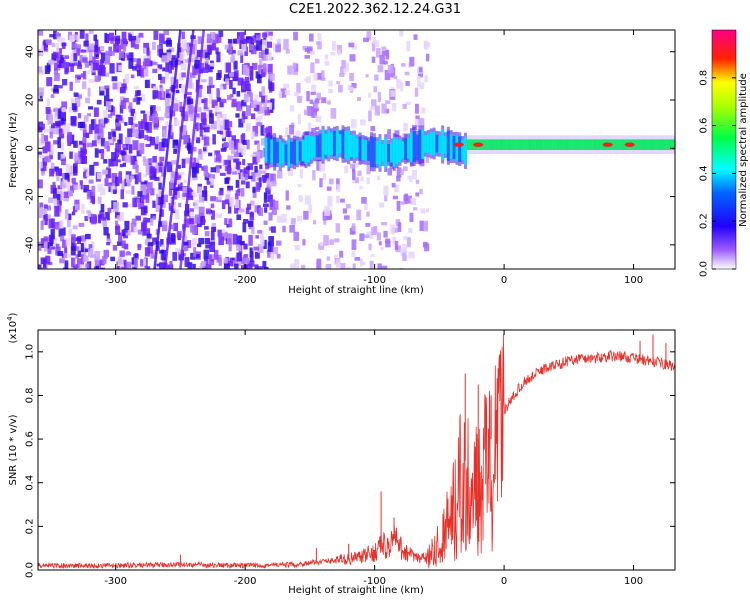 This screenshot has width=750, height=600. I want to click on colorbar-tick-label: 0.6, so click(704, 126).